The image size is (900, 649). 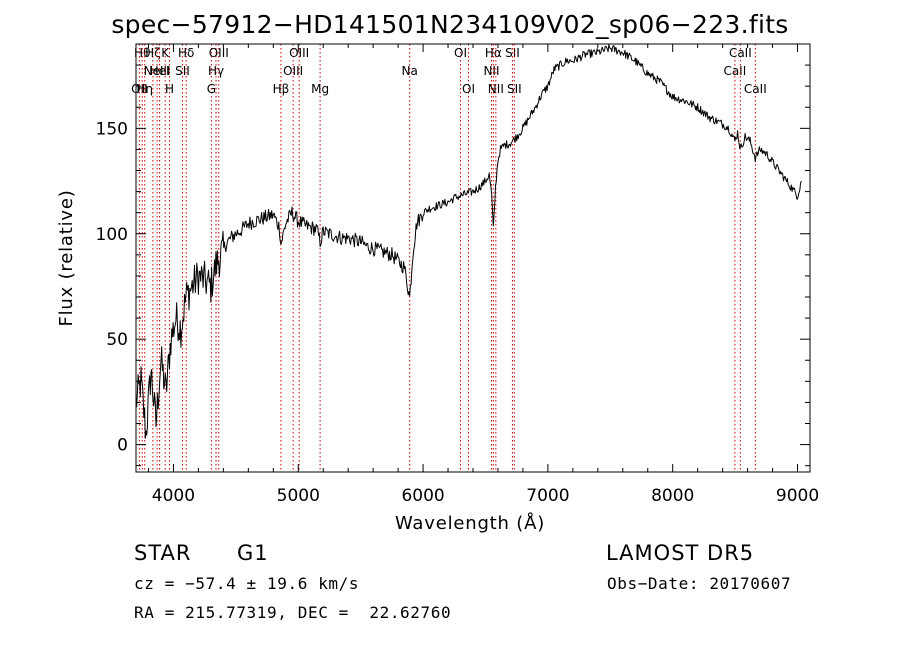 What do you see at coordinates (797, 496) in the screenshot?
I see `x-tick-label: 9000` at bounding box center [797, 496].